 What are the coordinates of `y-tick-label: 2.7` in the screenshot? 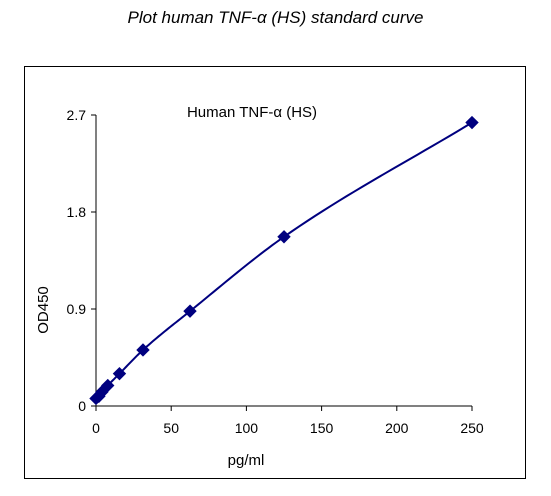 It's located at (77, 115).